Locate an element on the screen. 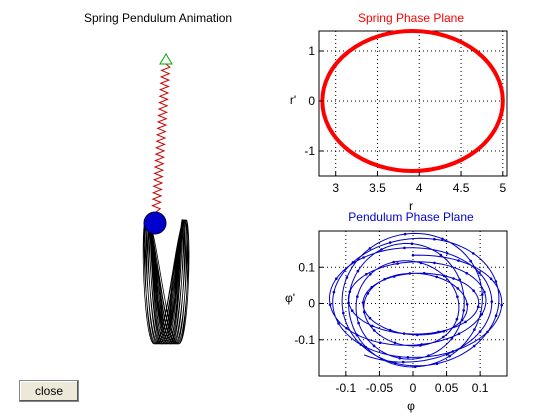 This screenshot has width=560, height=420. pendulum-x-label: φ is located at coordinates (411, 406).